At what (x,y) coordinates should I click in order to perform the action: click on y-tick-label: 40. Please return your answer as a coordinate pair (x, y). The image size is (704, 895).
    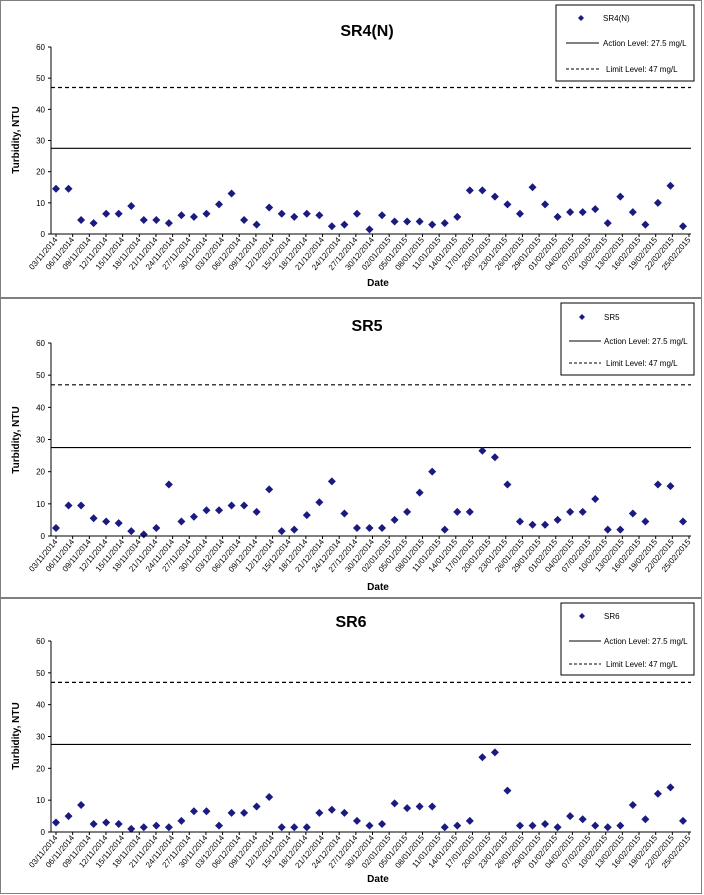
    Looking at the image, I should click on (40, 407).